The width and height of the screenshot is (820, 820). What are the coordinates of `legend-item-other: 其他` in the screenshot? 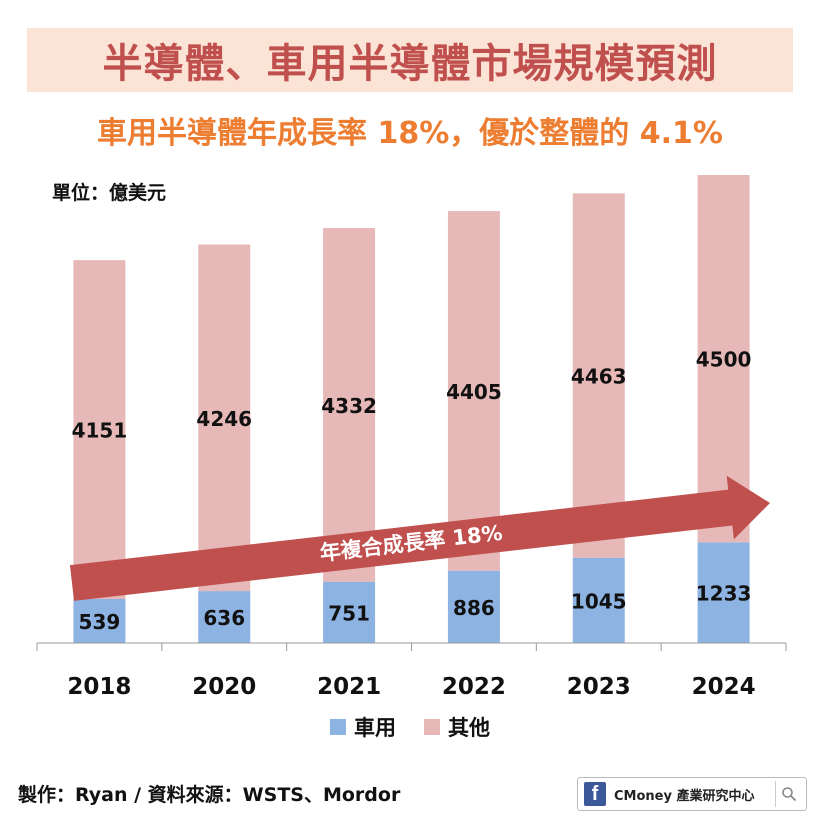 It's located at (457, 727).